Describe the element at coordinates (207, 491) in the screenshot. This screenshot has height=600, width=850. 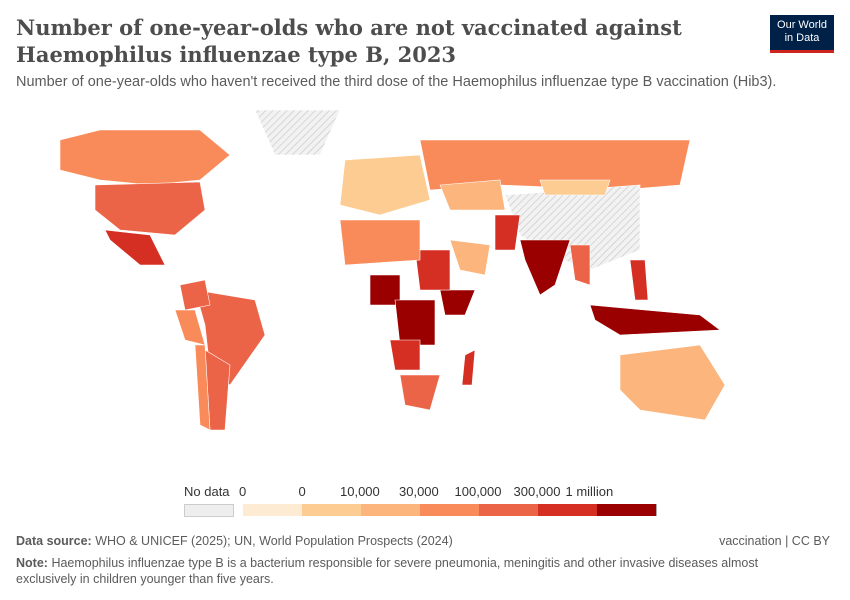
I see `legend-nodata-label: No data` at that location.